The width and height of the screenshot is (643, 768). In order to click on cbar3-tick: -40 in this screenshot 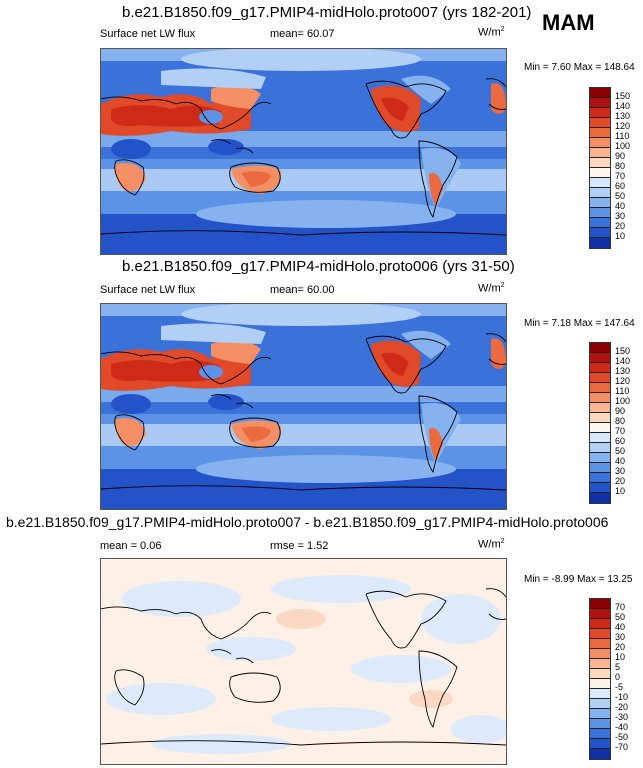, I will do `click(622, 727)`.